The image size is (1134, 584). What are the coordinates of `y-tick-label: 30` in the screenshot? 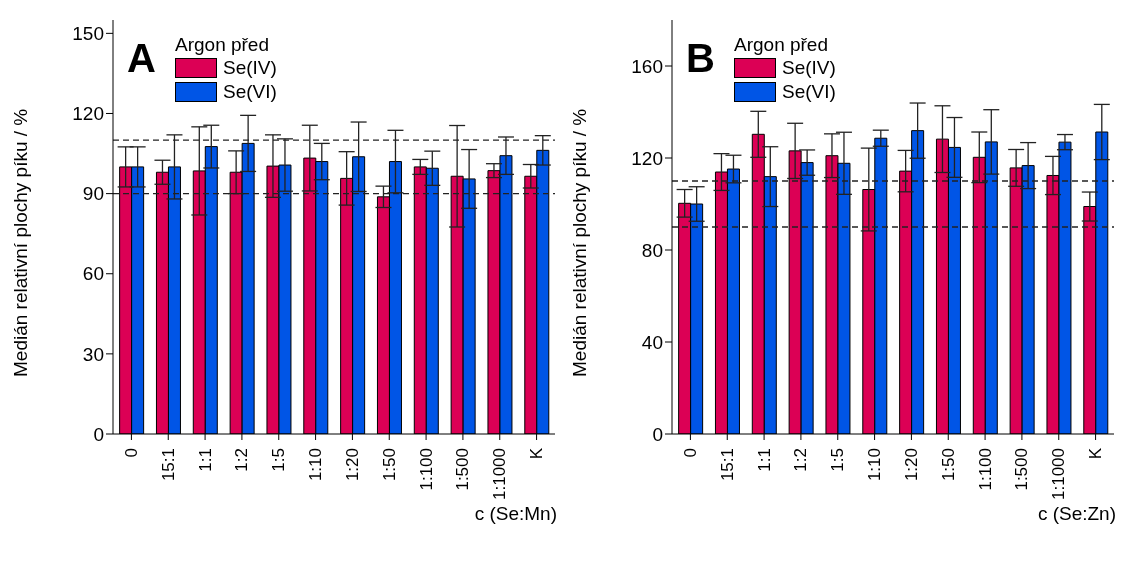 It's located at (93, 354).